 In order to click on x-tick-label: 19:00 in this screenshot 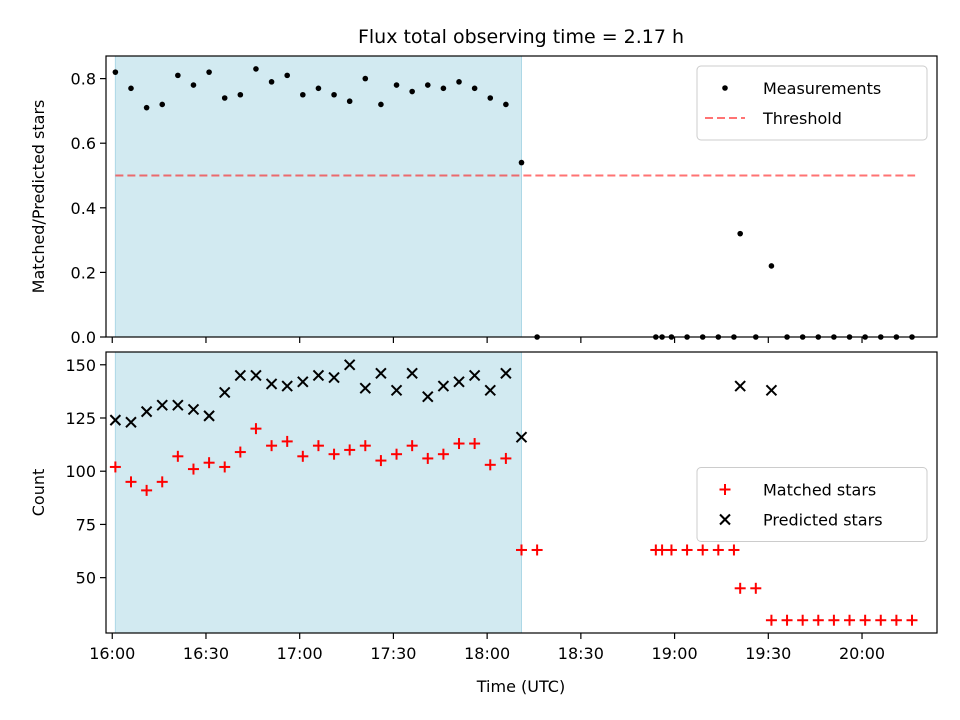, I will do `click(675, 653)`.